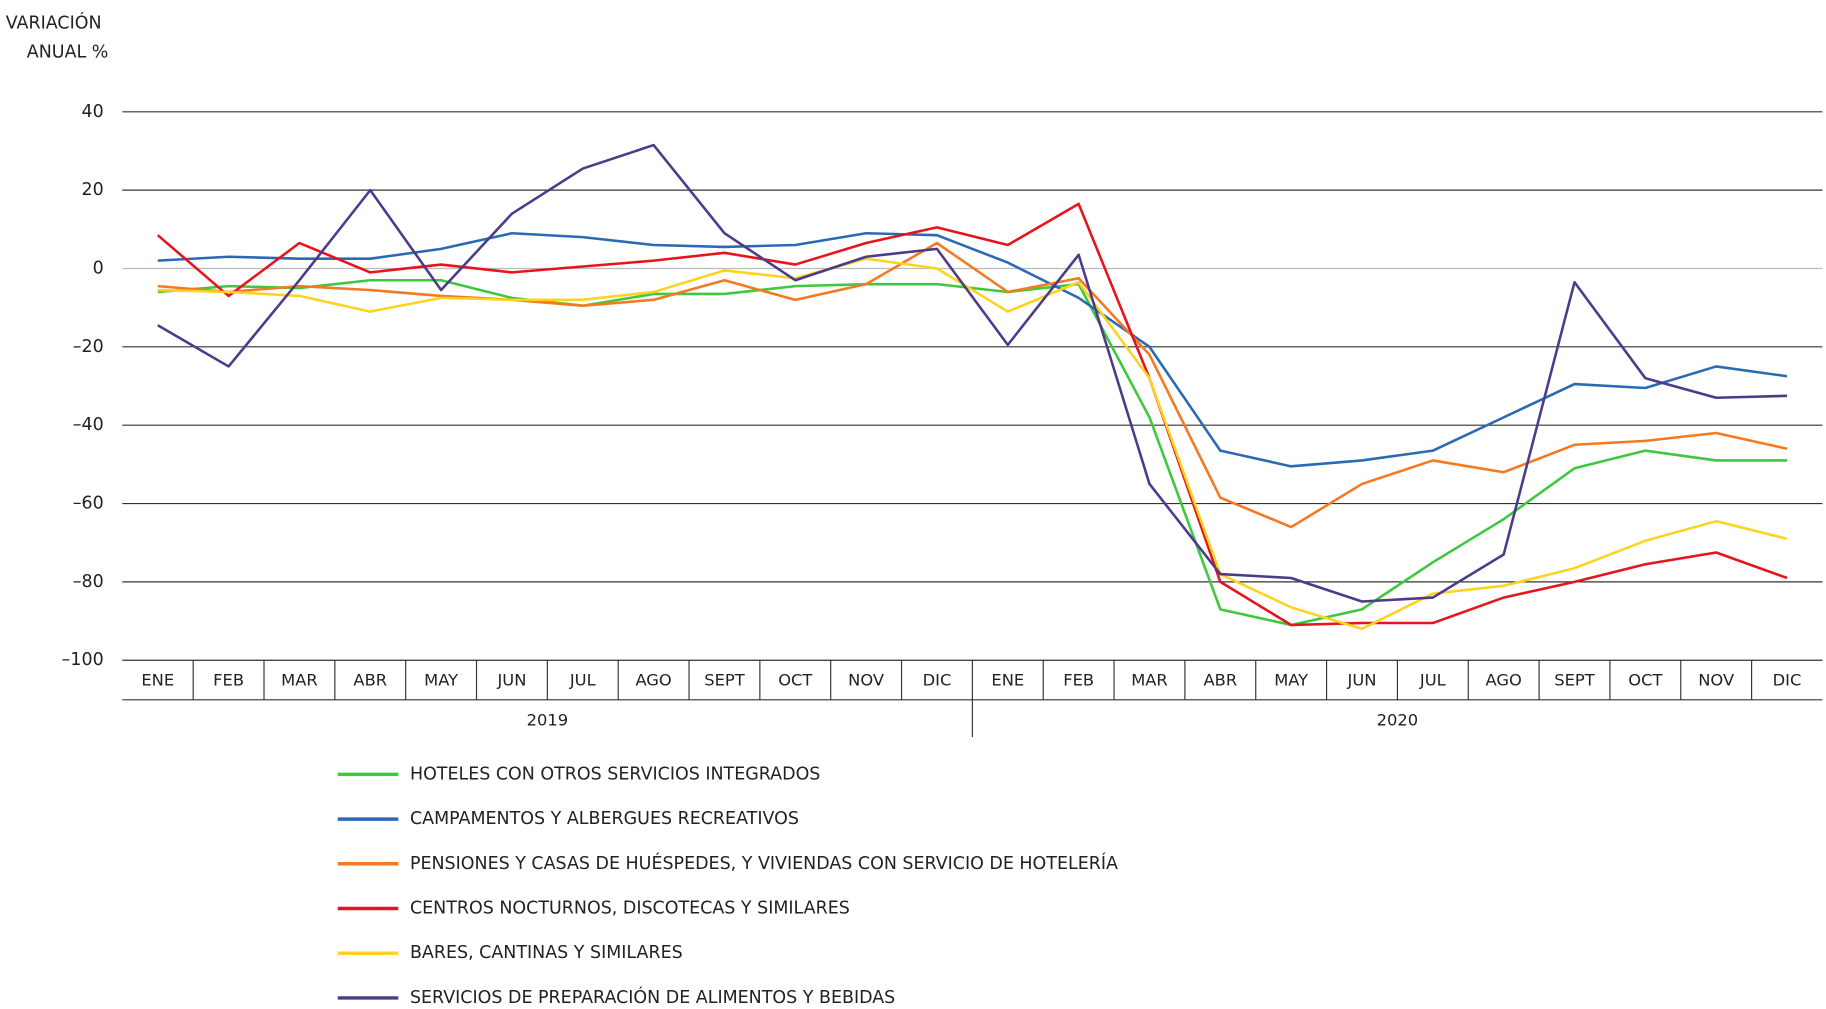 This screenshot has width=1826, height=1009. What do you see at coordinates (88, 504) in the screenshot?
I see `y-tick-label: –60` at bounding box center [88, 504].